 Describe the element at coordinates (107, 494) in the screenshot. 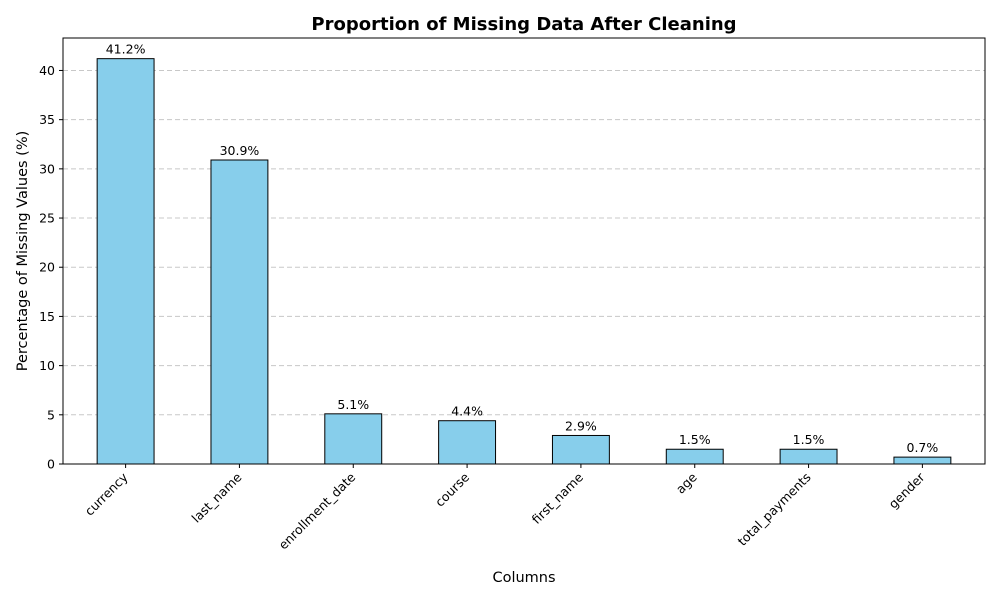

I see `x-tick-label-currency: currency` at that location.